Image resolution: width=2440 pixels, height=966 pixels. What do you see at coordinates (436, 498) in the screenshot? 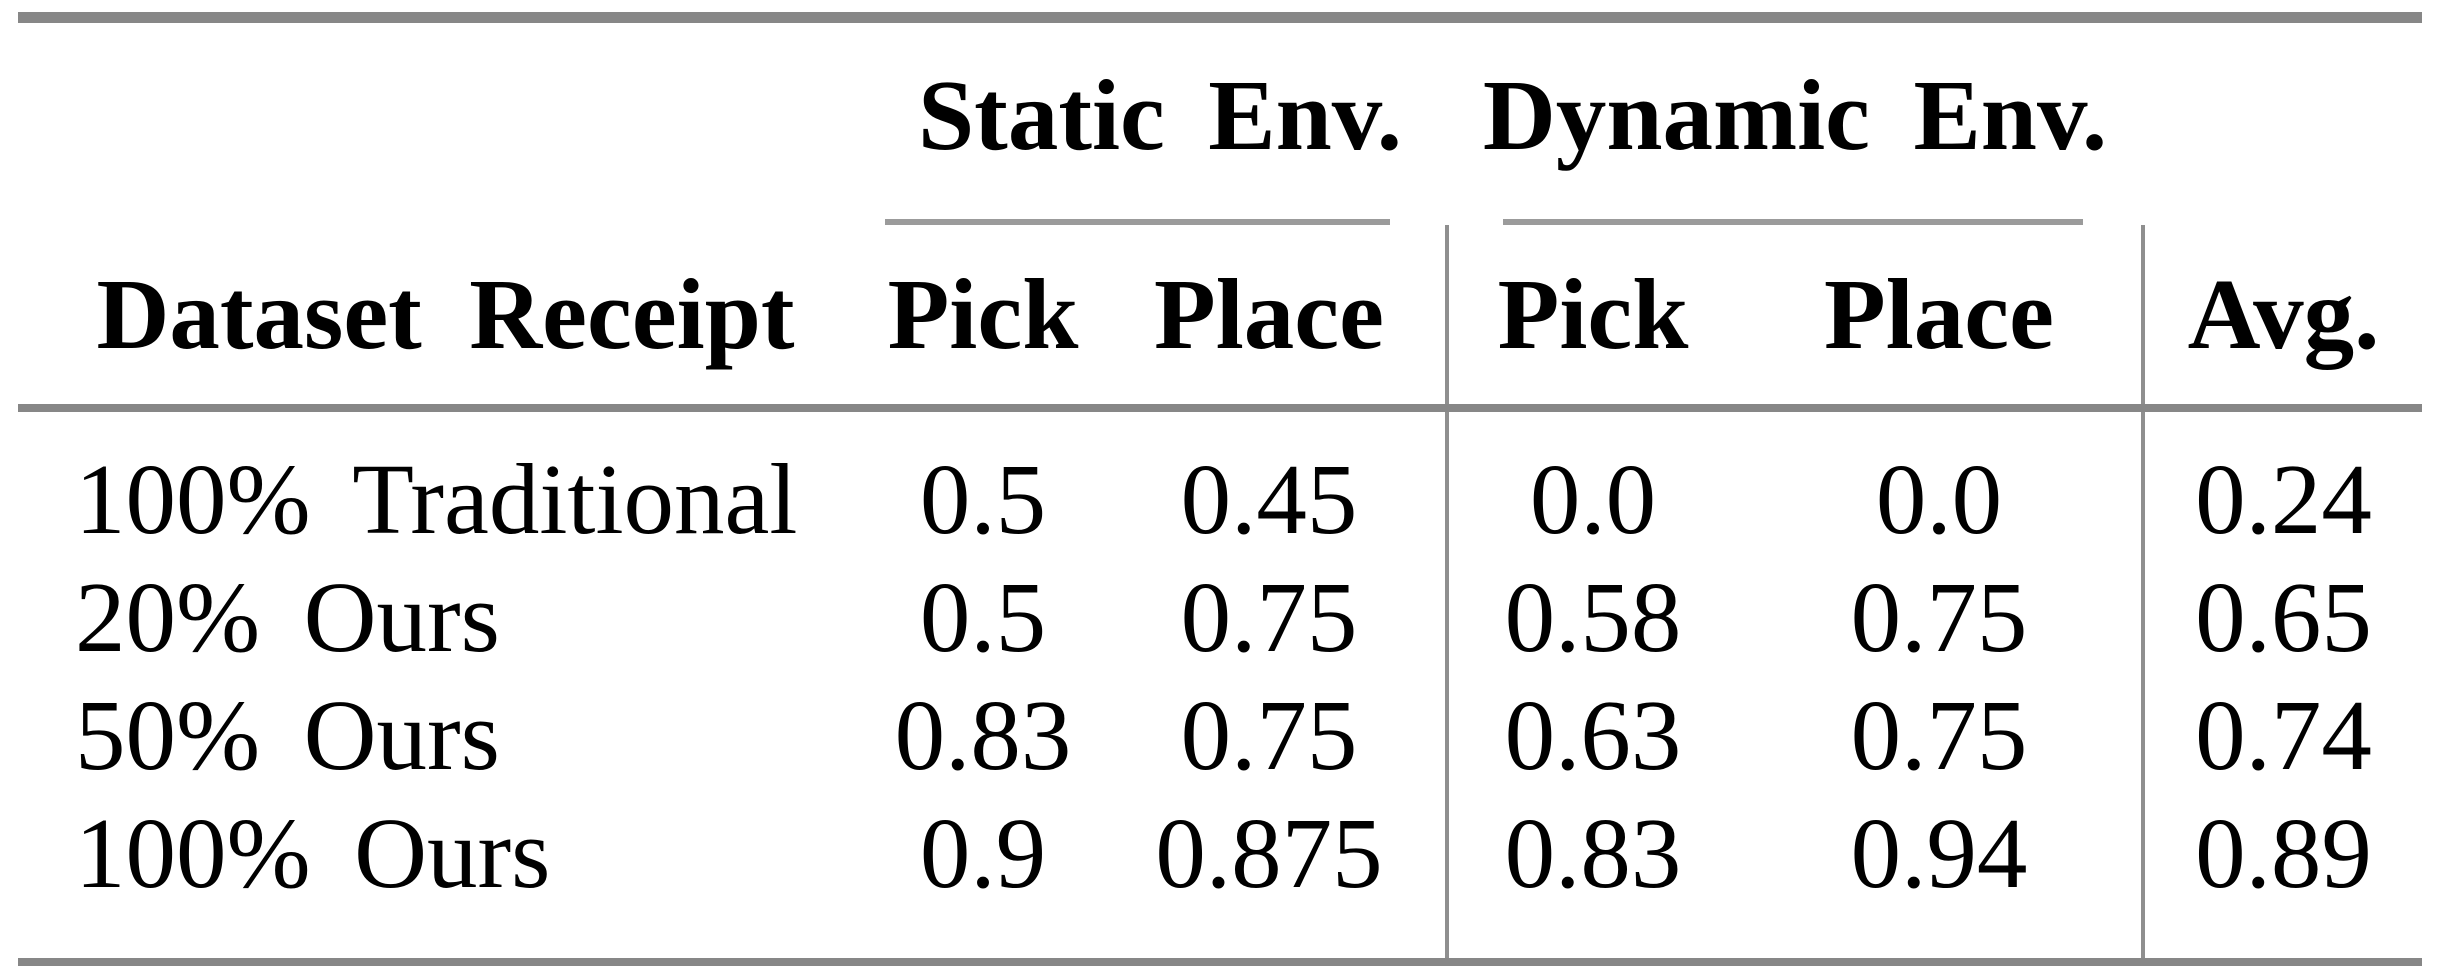
I see `row-label: 100% Traditional` at bounding box center [436, 498].